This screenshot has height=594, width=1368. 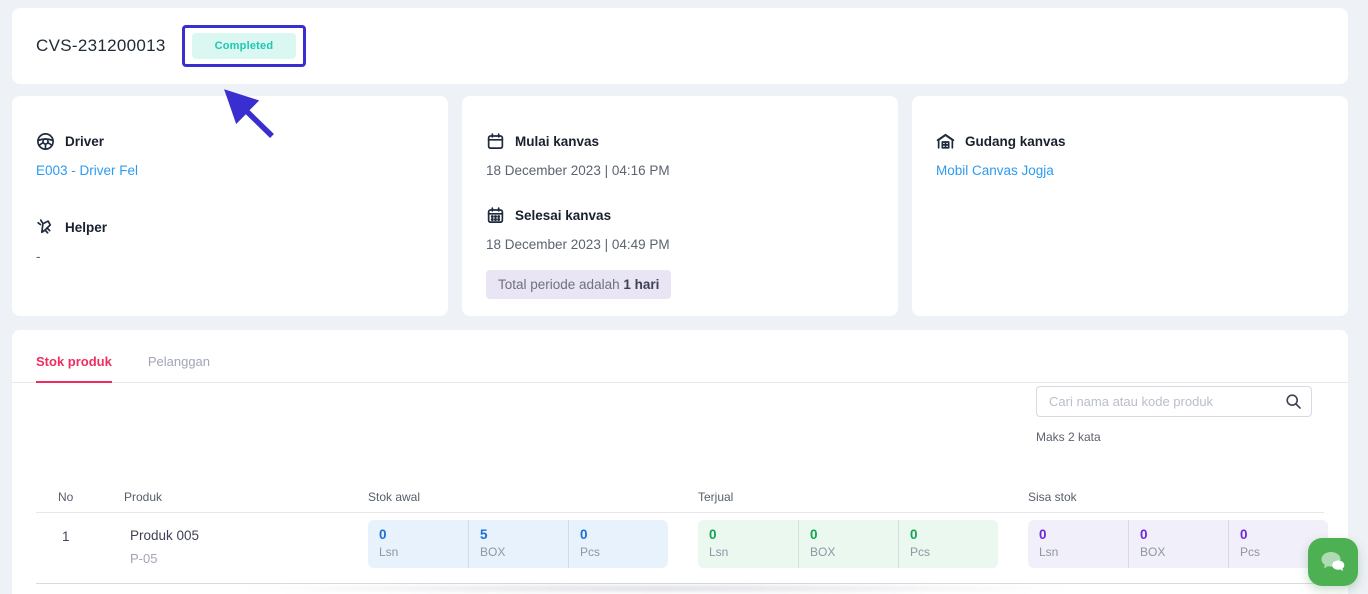 I want to click on terjual-cells: 0 Lsn 0 BOX 0 Pcs, so click(x=848, y=544).